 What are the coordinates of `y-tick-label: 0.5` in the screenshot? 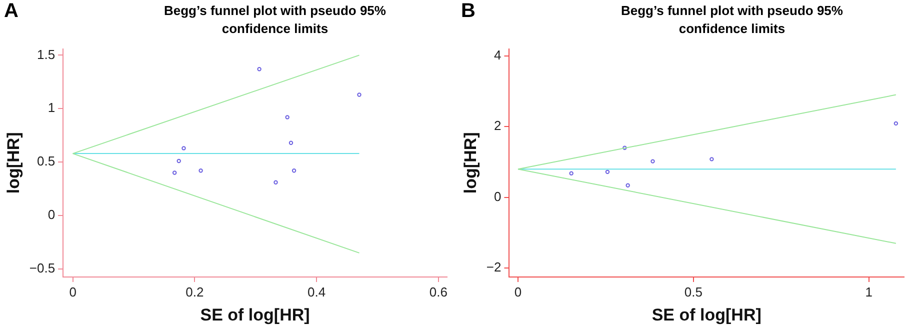 It's located at (46, 161).